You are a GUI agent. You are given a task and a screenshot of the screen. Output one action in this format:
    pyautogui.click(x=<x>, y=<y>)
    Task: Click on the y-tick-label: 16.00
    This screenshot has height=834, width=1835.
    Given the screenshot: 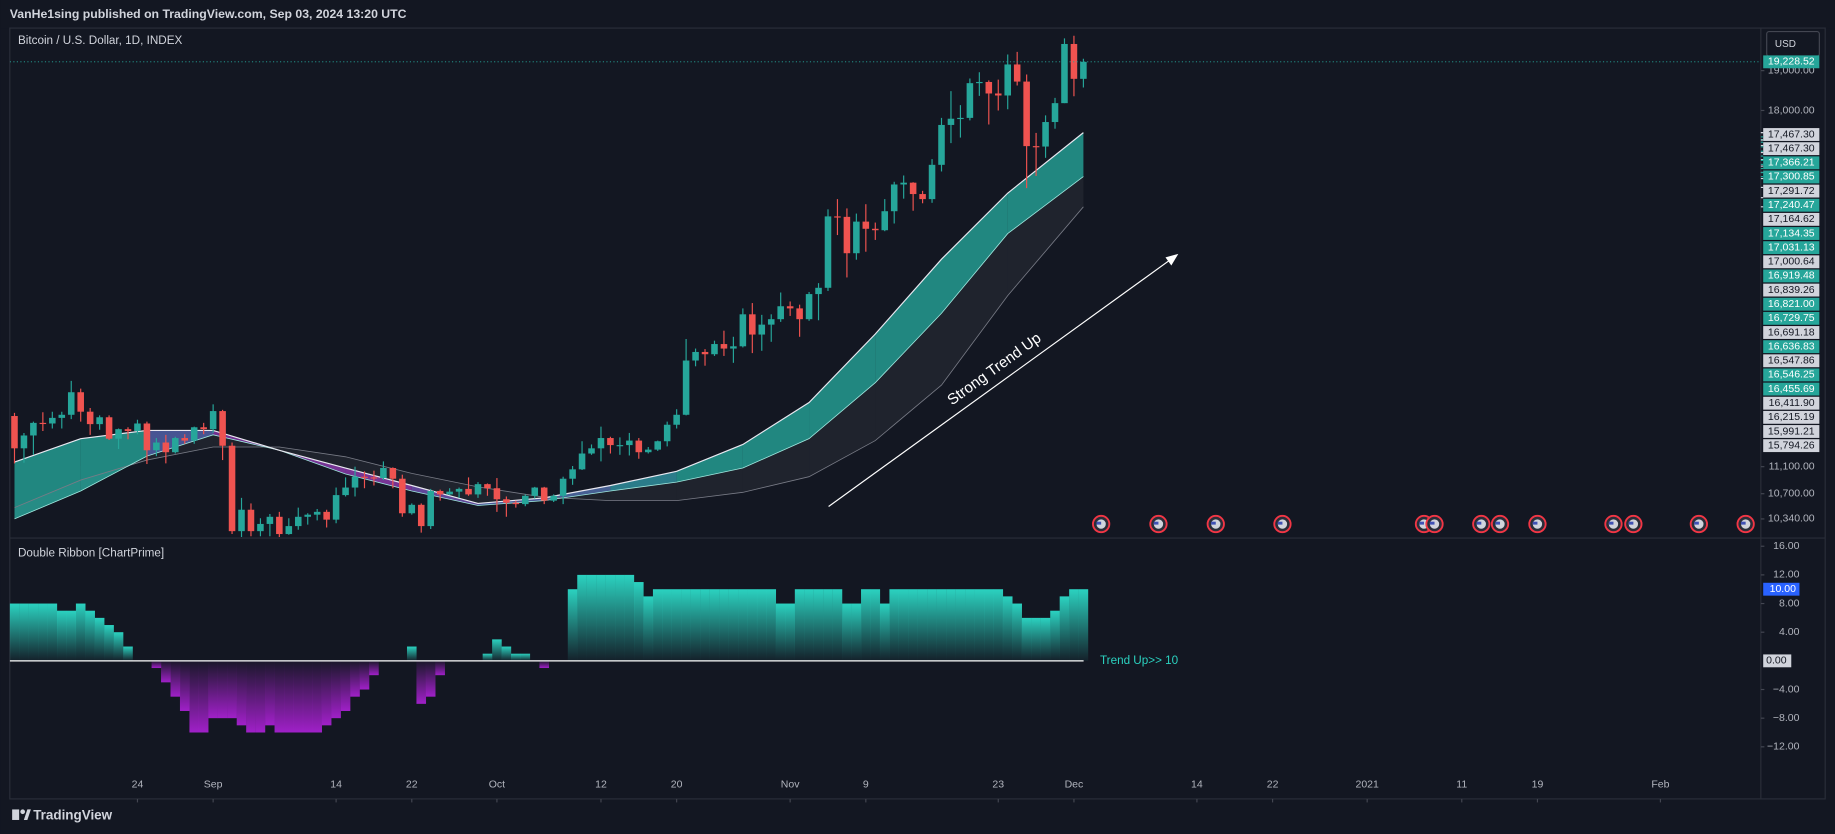 What is the action you would take?
    pyautogui.click(x=1786, y=546)
    